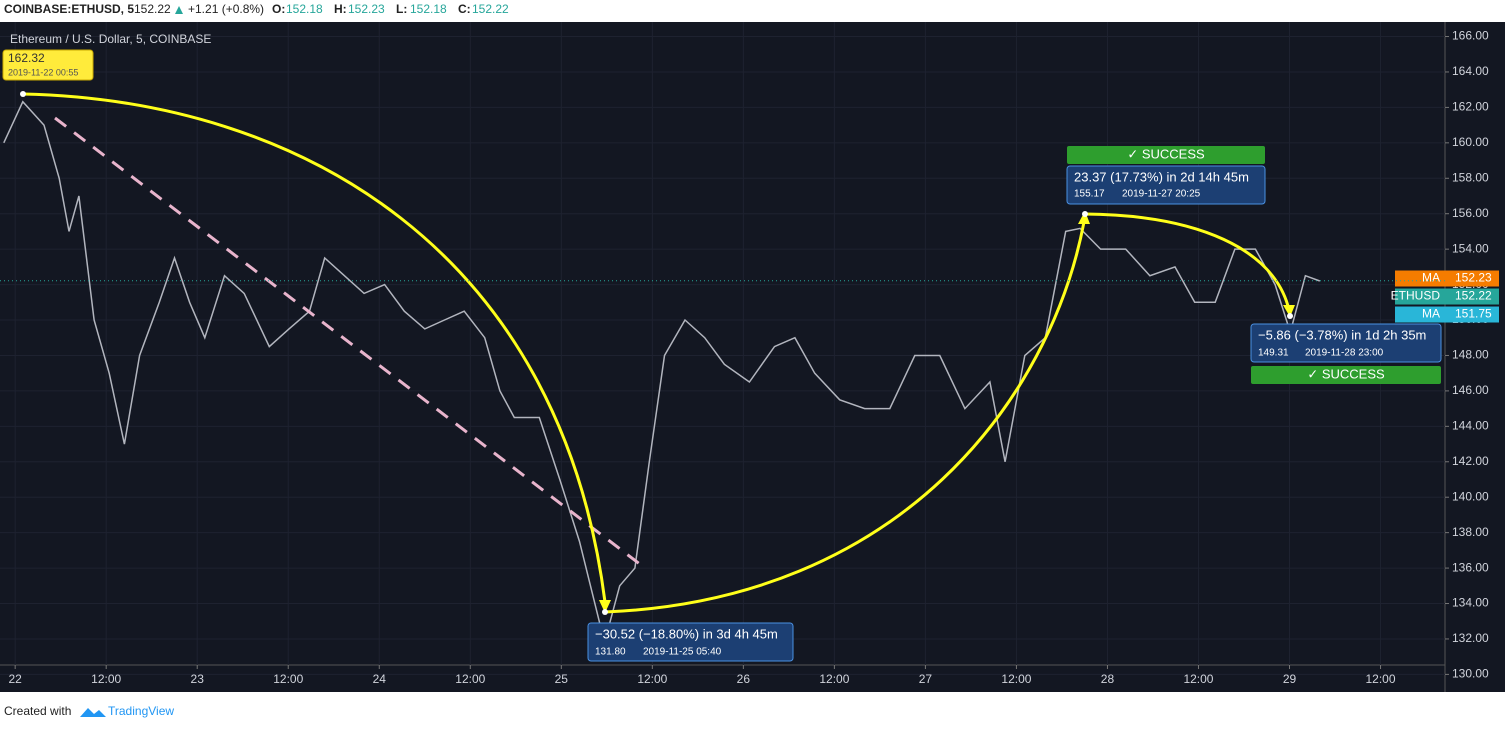  I want to click on y-tick-label: 154.00, so click(1470, 248).